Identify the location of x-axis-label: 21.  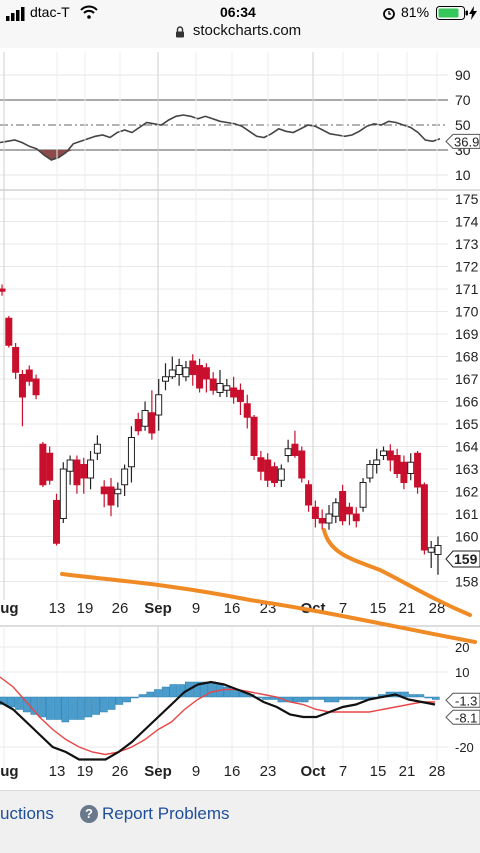
(407, 771).